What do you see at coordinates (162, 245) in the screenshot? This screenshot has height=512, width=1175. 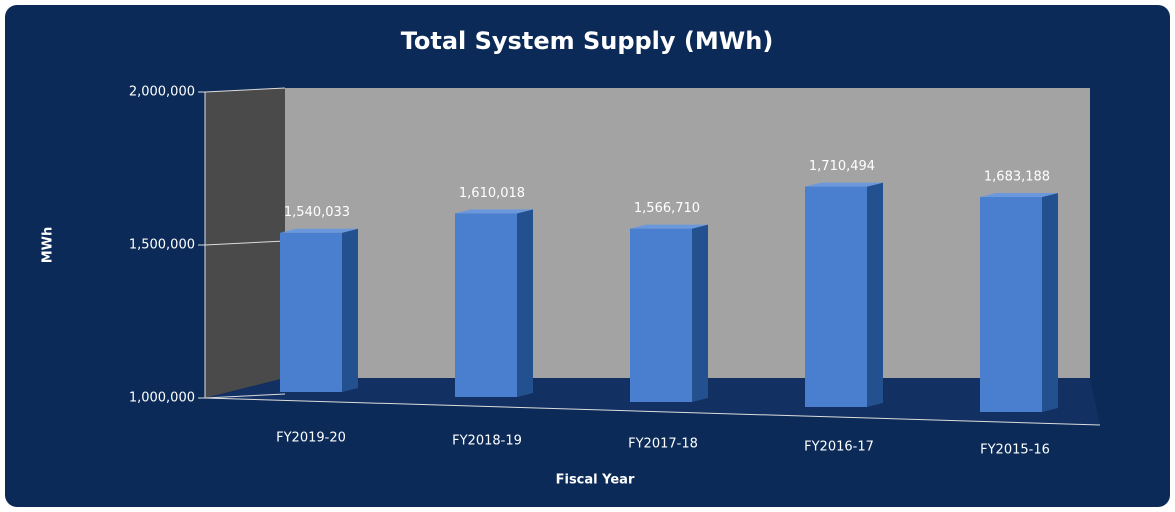 I see `y-tick-label: 1,500,000` at bounding box center [162, 245].